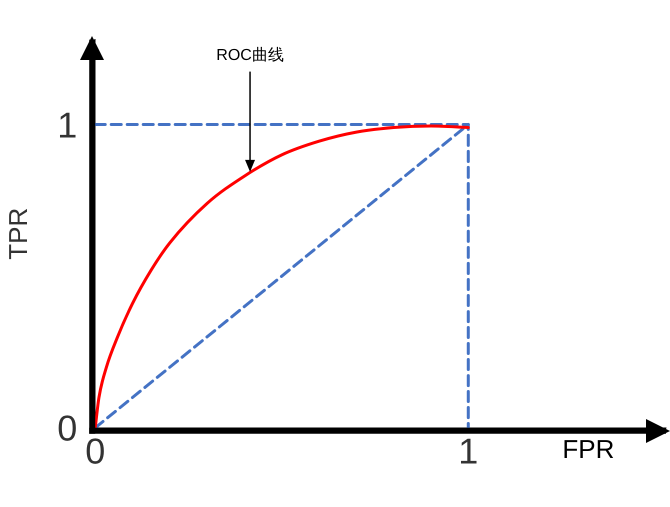 This screenshot has height=507, width=670. Describe the element at coordinates (17, 234) in the screenshot. I see `y-axis-title: TPR` at that location.